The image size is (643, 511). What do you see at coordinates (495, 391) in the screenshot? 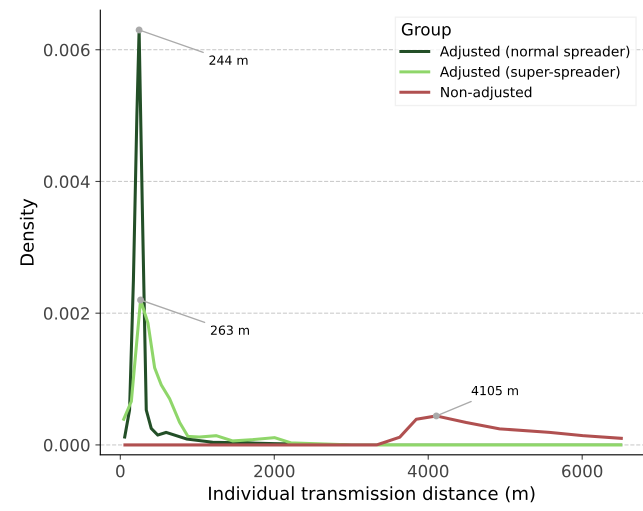
I see `annotation: 4105 m` at bounding box center [495, 391].